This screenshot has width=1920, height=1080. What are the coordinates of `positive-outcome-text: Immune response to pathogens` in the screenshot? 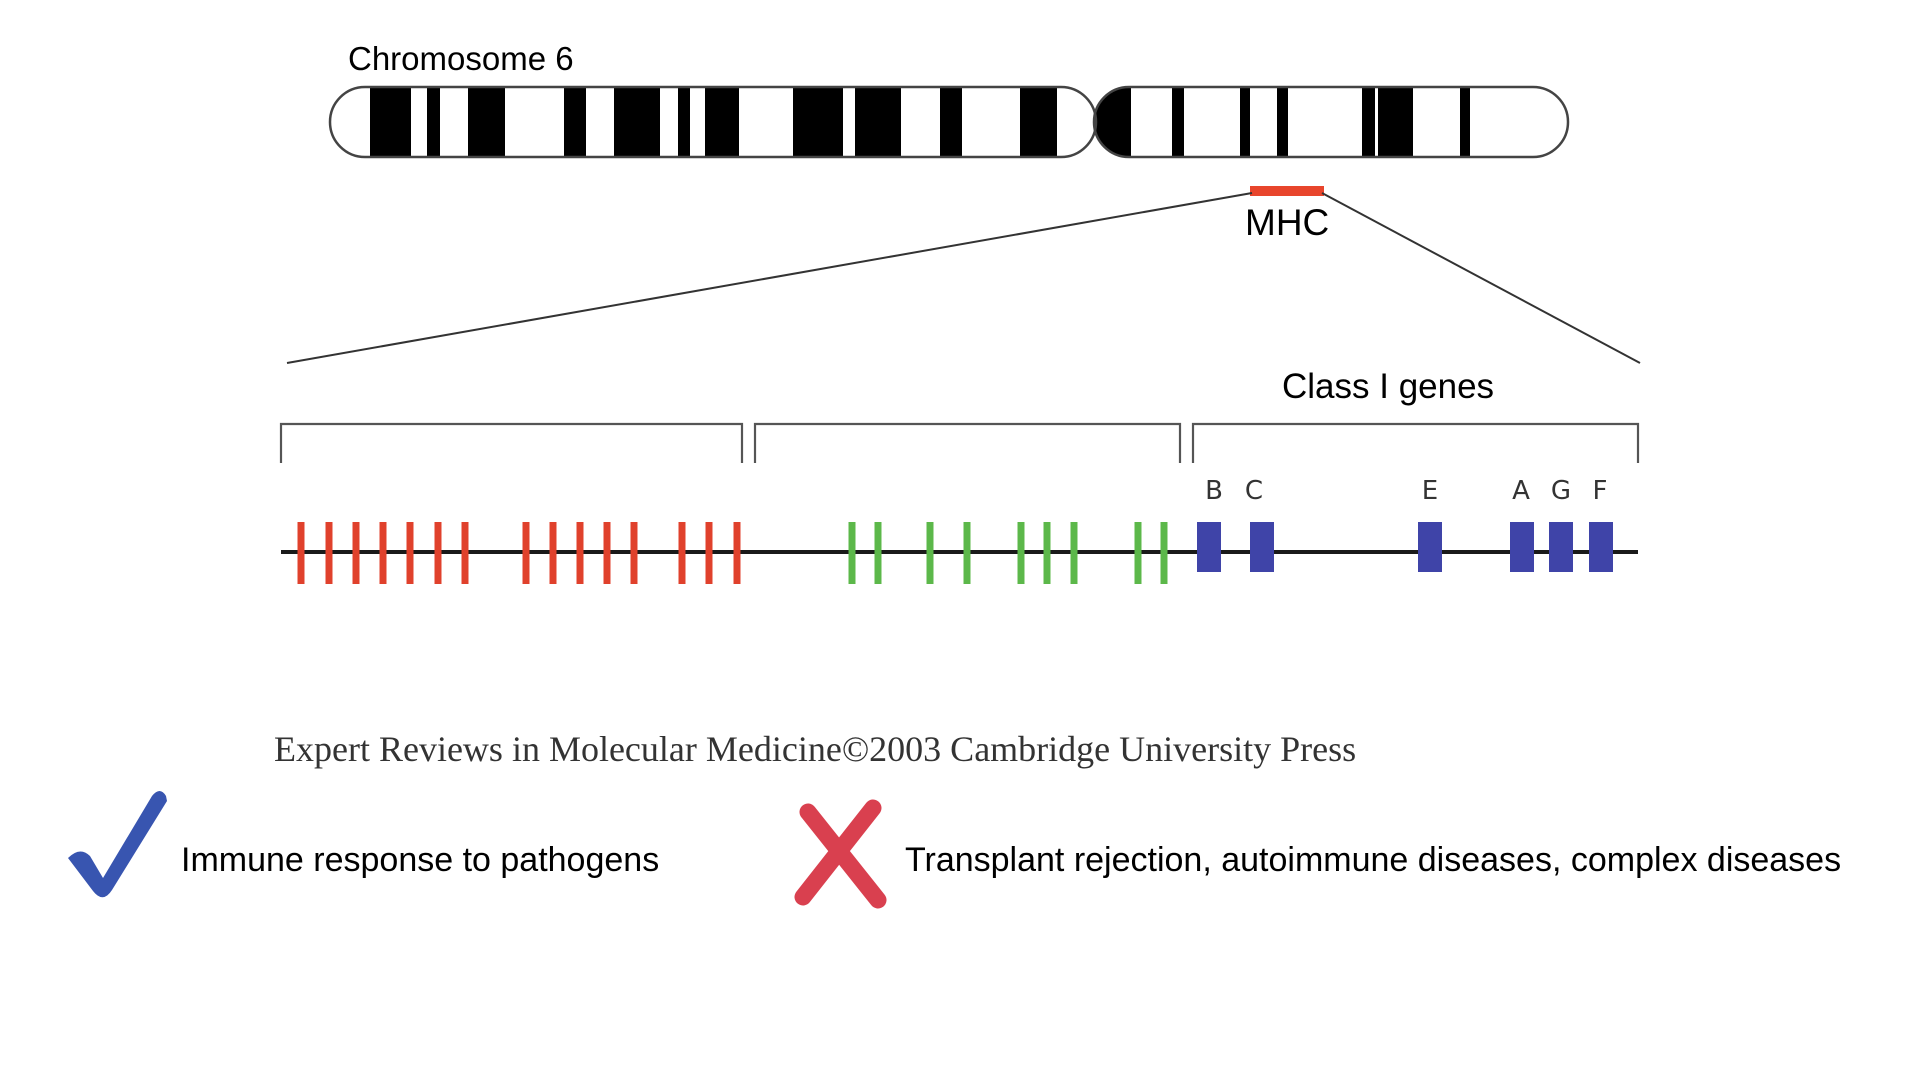 It's located at (420, 860).